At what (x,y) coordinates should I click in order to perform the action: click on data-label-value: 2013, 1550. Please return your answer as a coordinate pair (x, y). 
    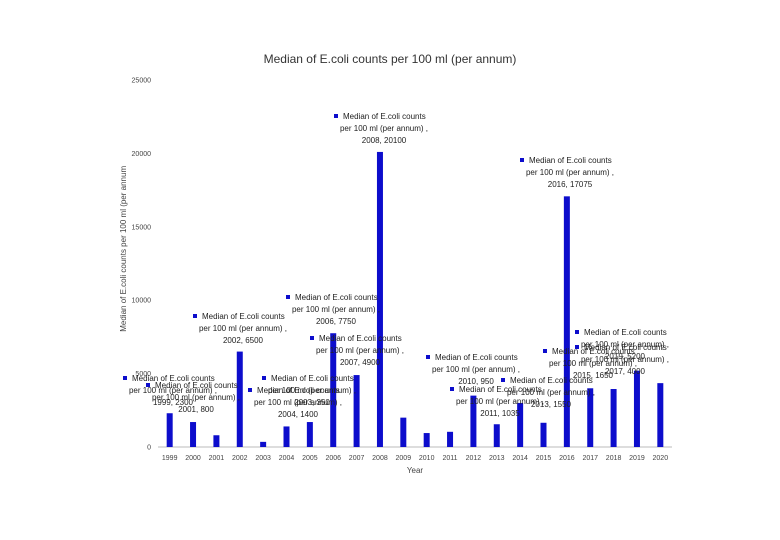
    Looking at the image, I should click on (551, 404).